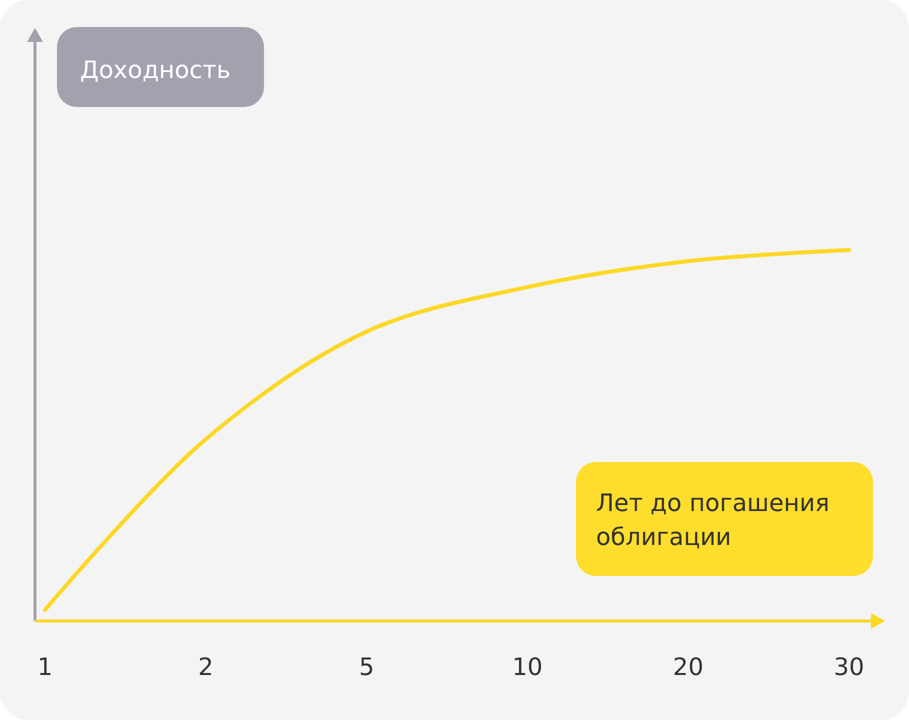 The height and width of the screenshot is (720, 909). I want to click on x-tick-label: 10, so click(527, 667).